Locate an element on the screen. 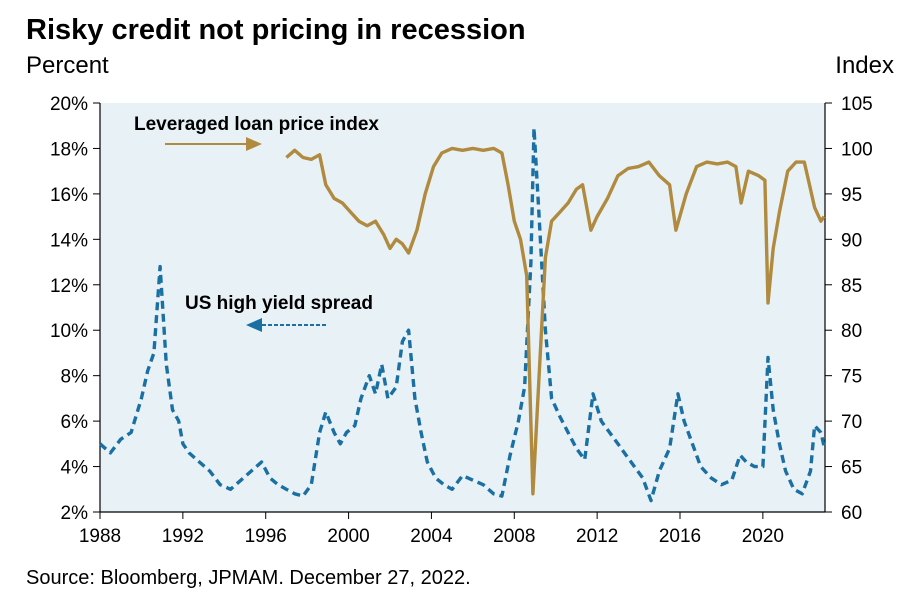 The height and width of the screenshot is (610, 922). loan-arrow-head is located at coordinates (254, 144).